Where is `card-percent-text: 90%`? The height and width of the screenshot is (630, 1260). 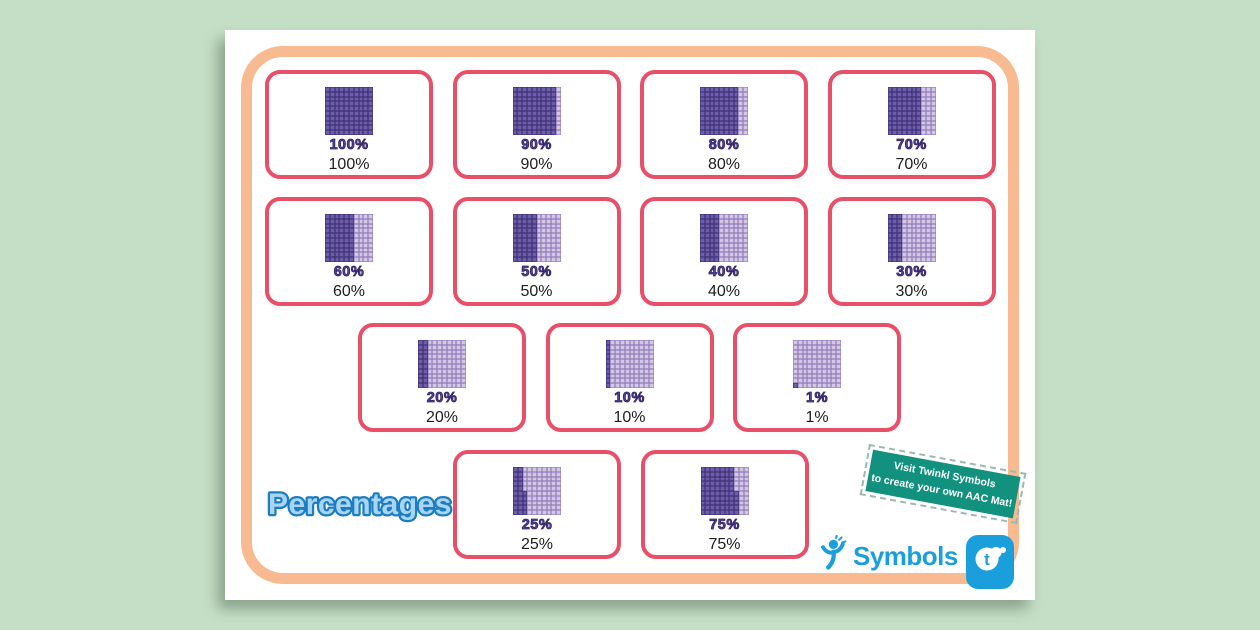 card-percent-text: 90% is located at coordinates (536, 164).